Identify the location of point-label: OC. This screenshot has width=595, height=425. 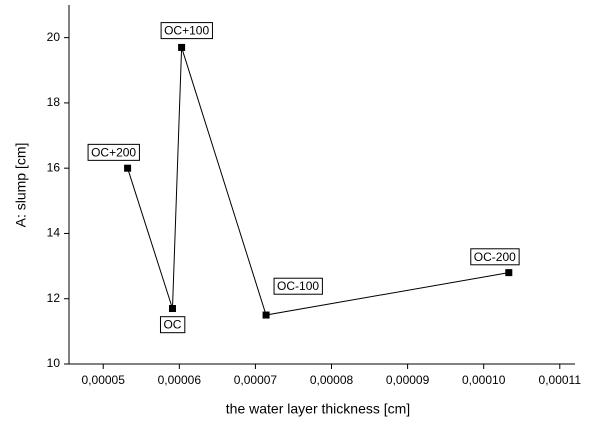
(172, 325).